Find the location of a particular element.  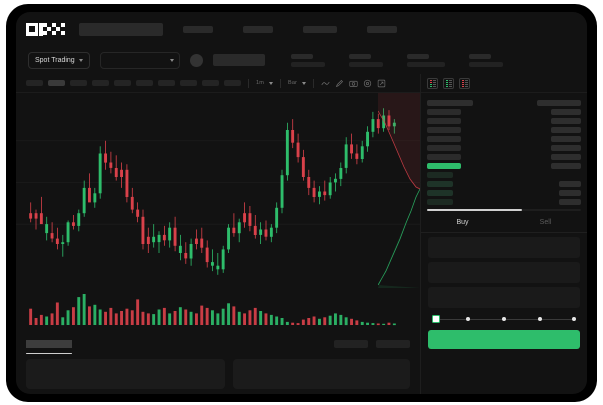

fullscreen-icon is located at coordinates (381, 83).